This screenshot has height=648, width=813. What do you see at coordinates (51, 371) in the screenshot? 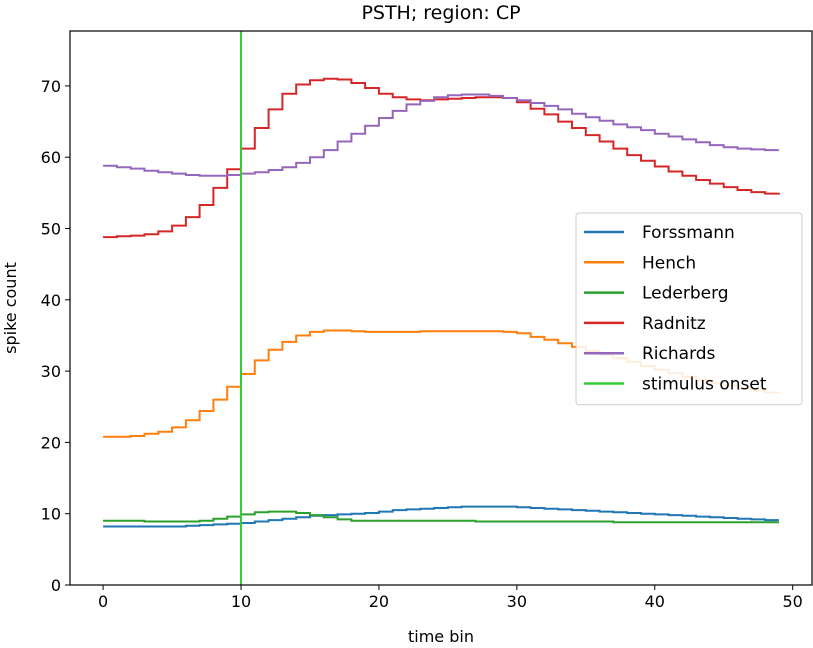
I see `y-tick-label: 30` at bounding box center [51, 371].